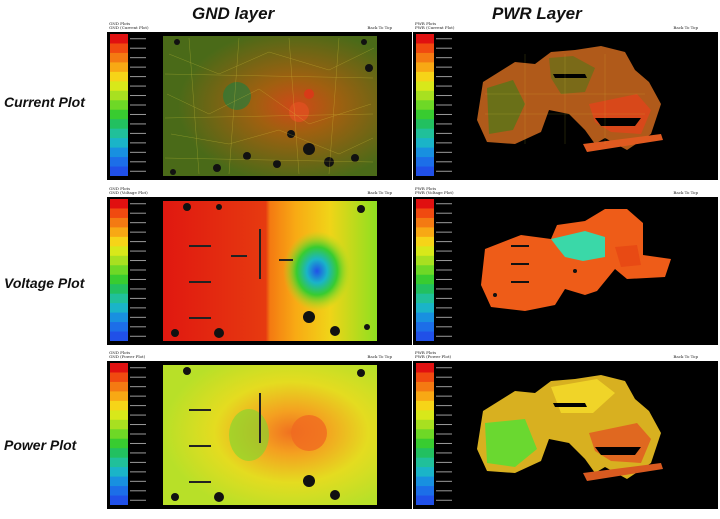  Describe the element at coordinates (128, 192) in the screenshot. I see `panel-subtitle: GND (Voltage Plot)` at that location.